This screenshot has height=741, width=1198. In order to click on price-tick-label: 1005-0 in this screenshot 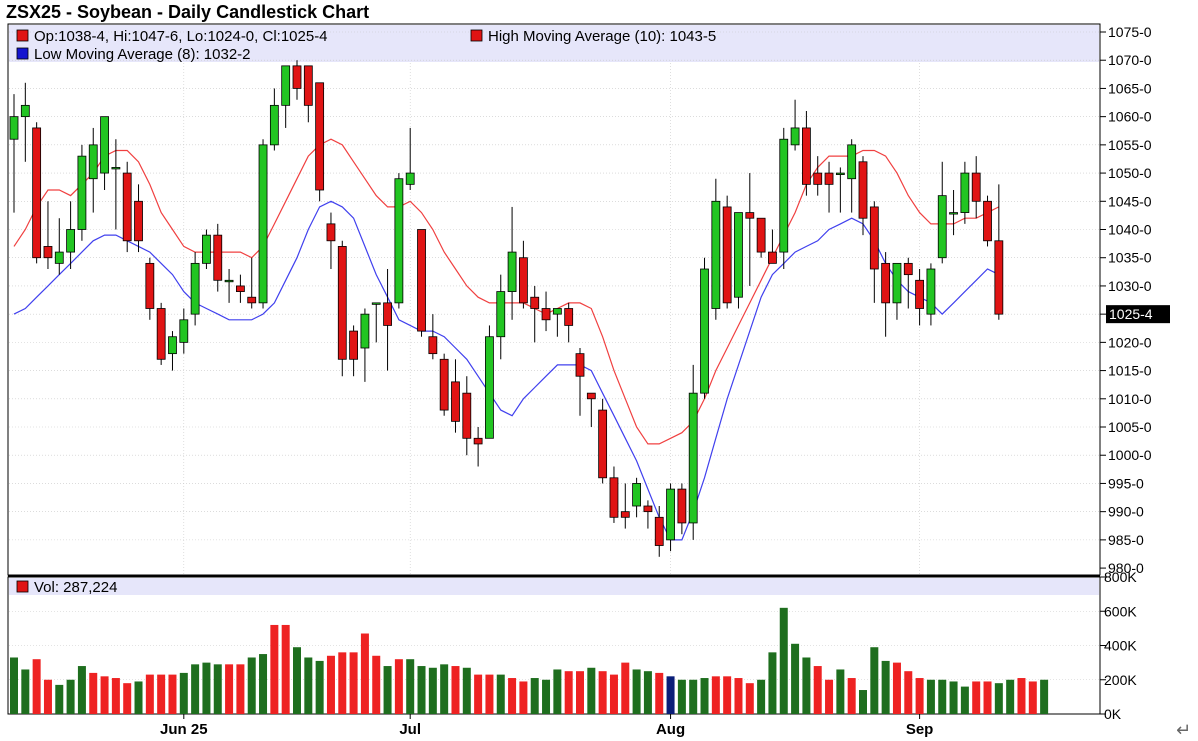, I will do `click(1130, 427)`.